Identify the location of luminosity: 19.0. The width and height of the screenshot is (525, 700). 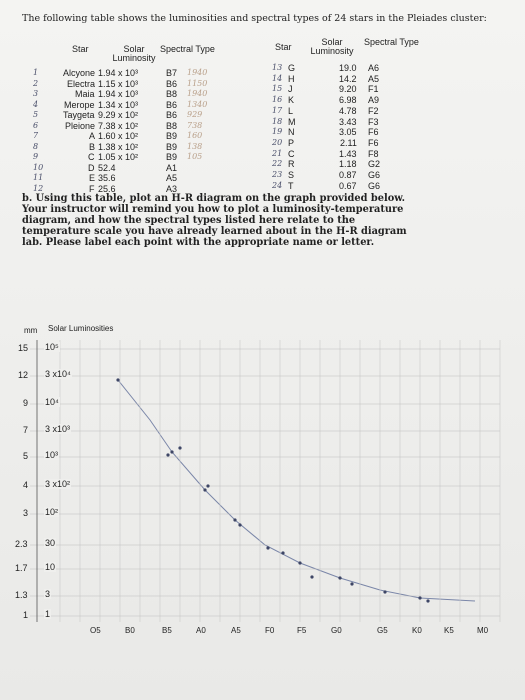
(348, 68).